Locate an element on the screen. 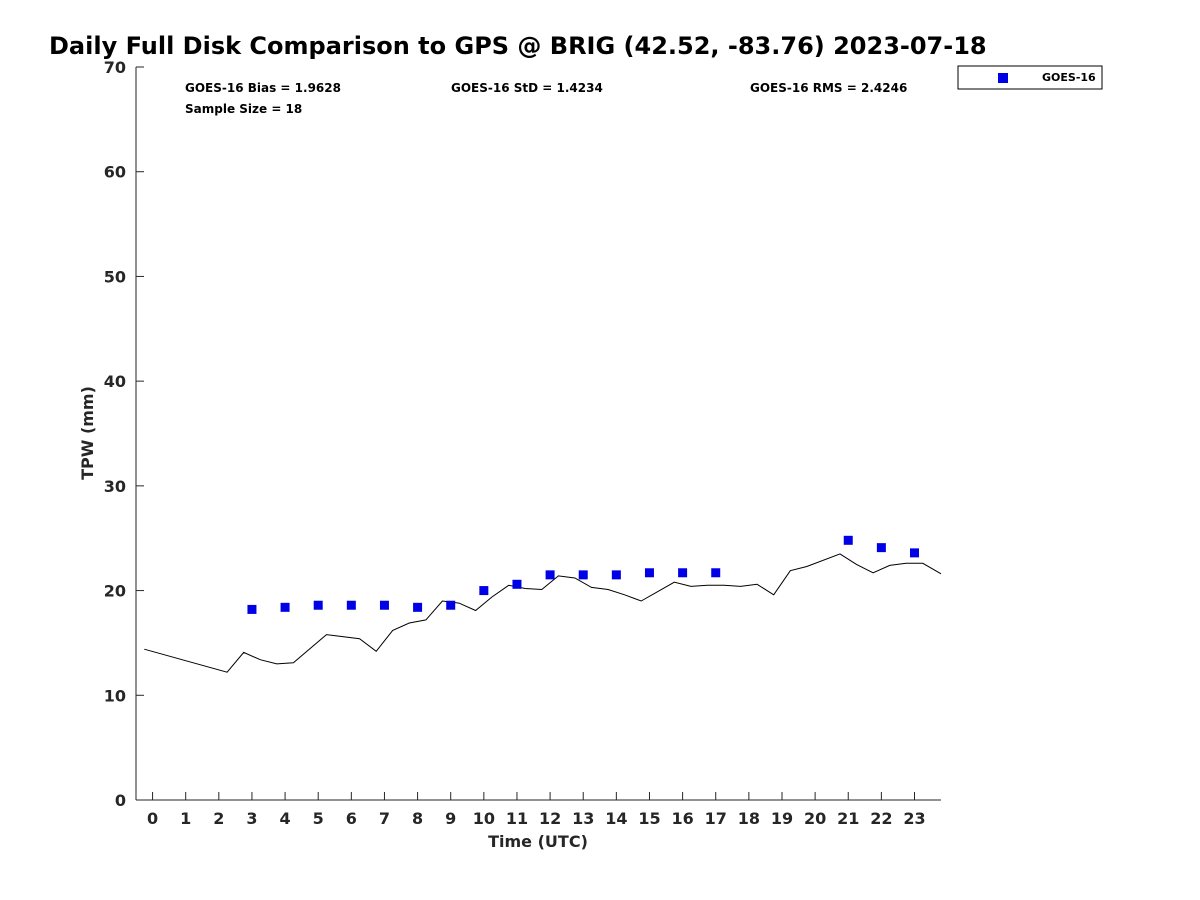  sample-size-stat: Sample Size = 18 is located at coordinates (243, 109).